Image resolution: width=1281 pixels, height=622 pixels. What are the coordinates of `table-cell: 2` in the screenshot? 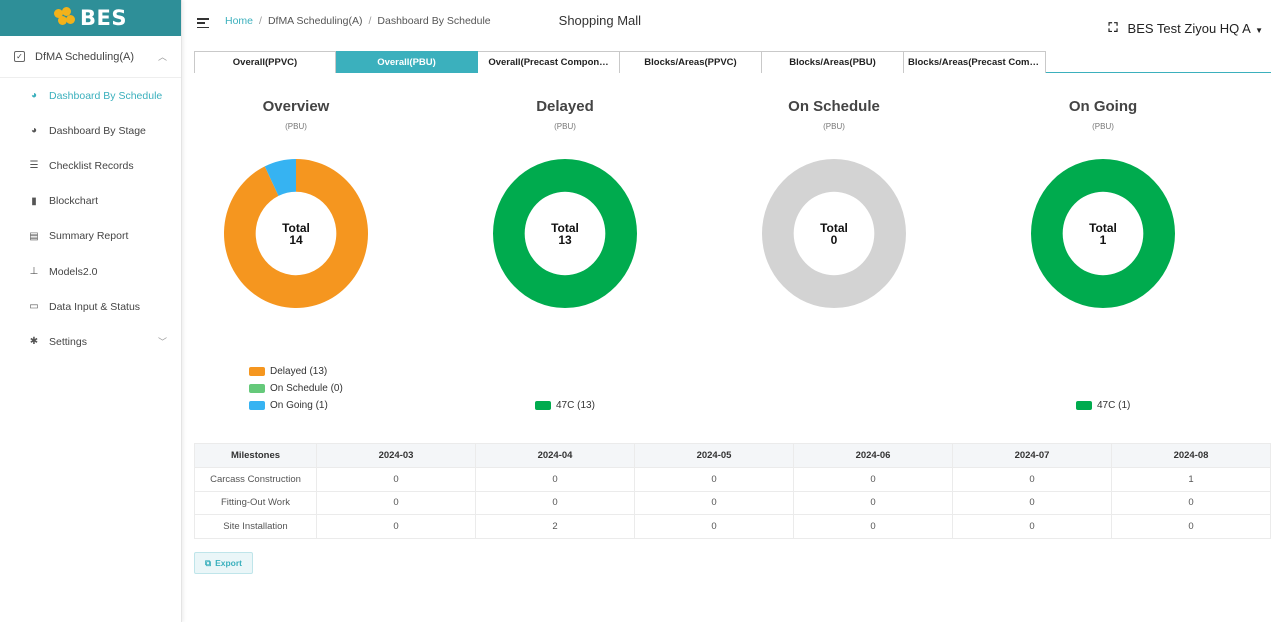 It's located at (555, 526).